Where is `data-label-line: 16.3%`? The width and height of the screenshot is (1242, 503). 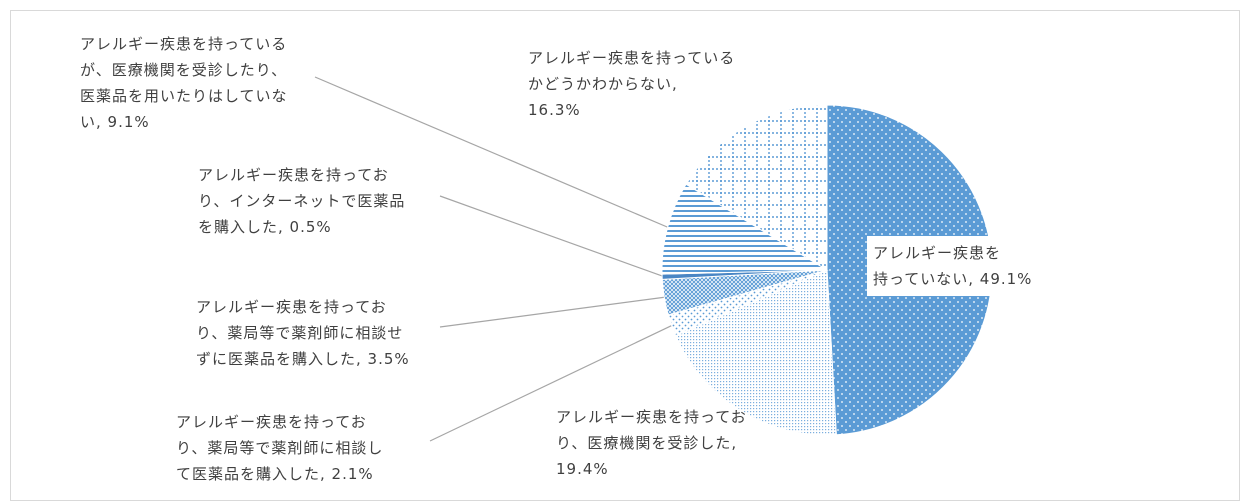 data-label-line: 16.3% is located at coordinates (554, 110).